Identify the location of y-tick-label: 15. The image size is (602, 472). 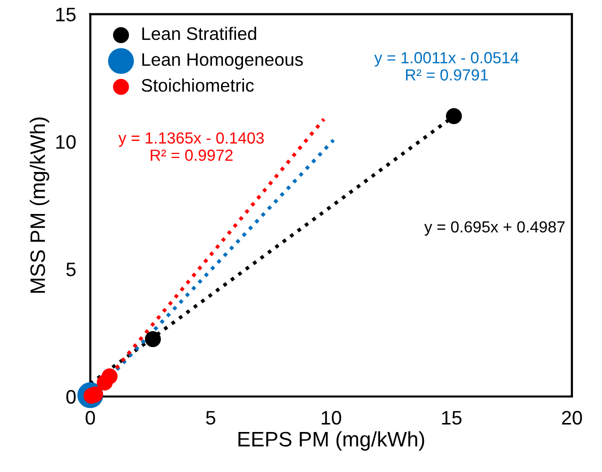
(66, 15).